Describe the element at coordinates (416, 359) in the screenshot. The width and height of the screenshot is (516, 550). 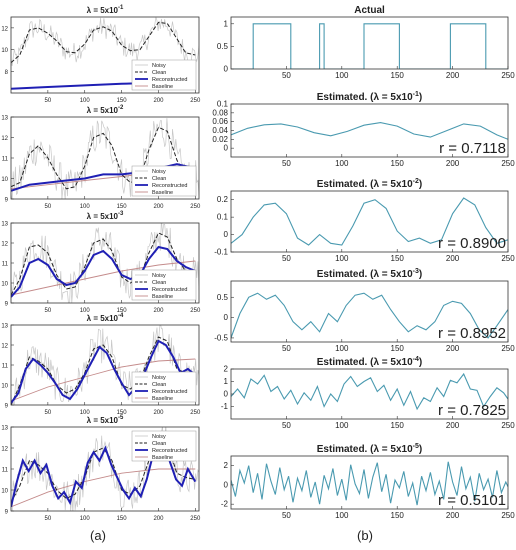
I see `chart-title-exponent: -4` at that location.